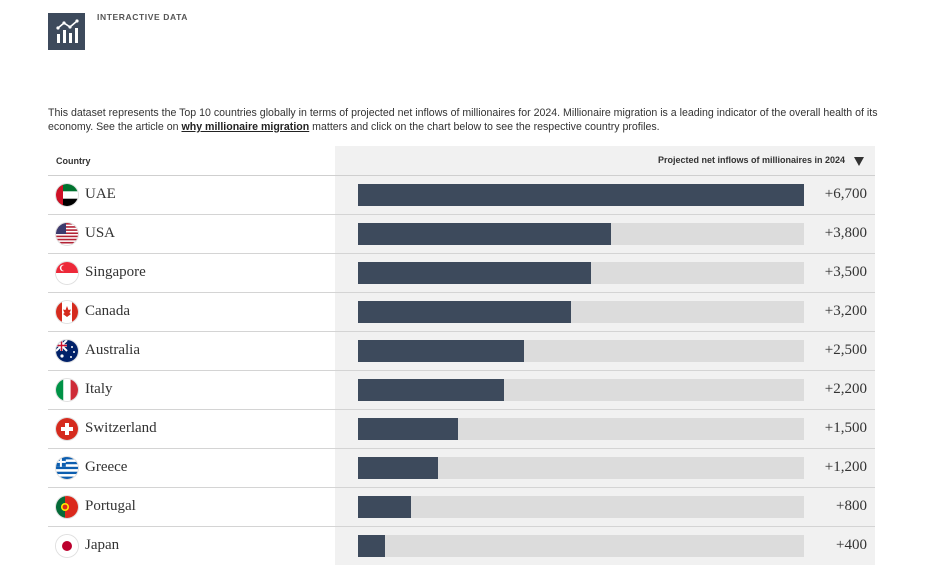 The image size is (931, 573). What do you see at coordinates (845, 311) in the screenshot?
I see `value-label: +3,200` at bounding box center [845, 311].